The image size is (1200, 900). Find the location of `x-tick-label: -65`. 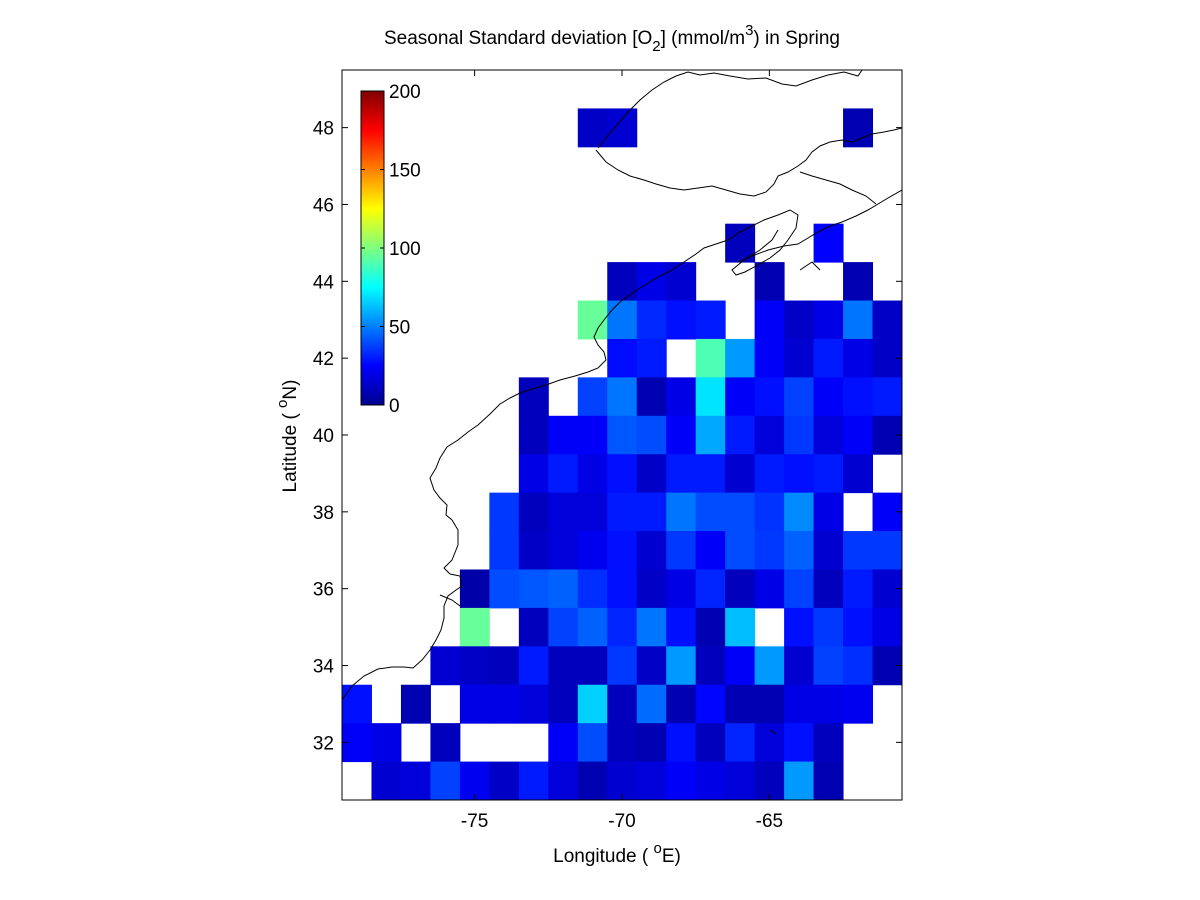

x-tick-label: -65 is located at coordinates (769, 821).